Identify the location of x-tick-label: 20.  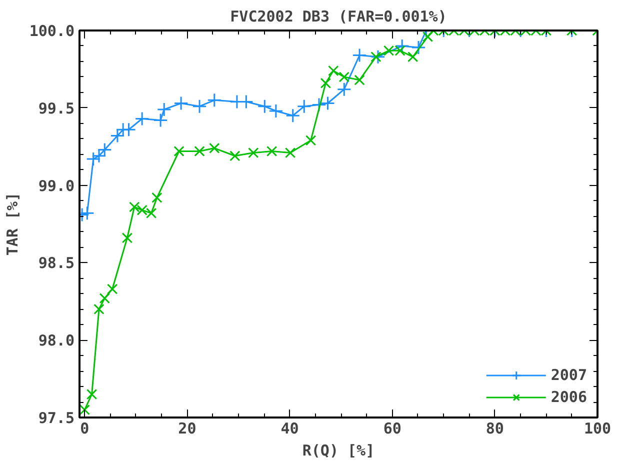
(187, 429).